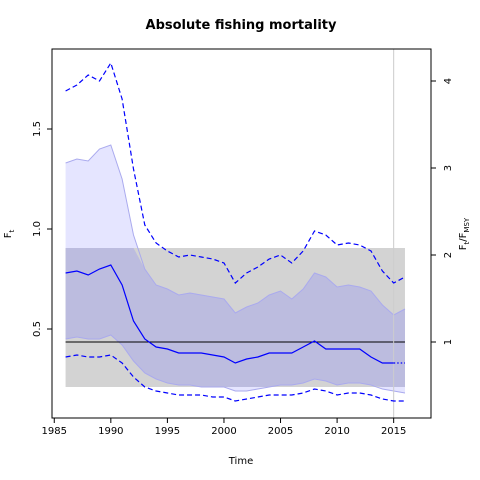  Describe the element at coordinates (448, 168) in the screenshot. I see `y-right-tick-label: 3` at that location.